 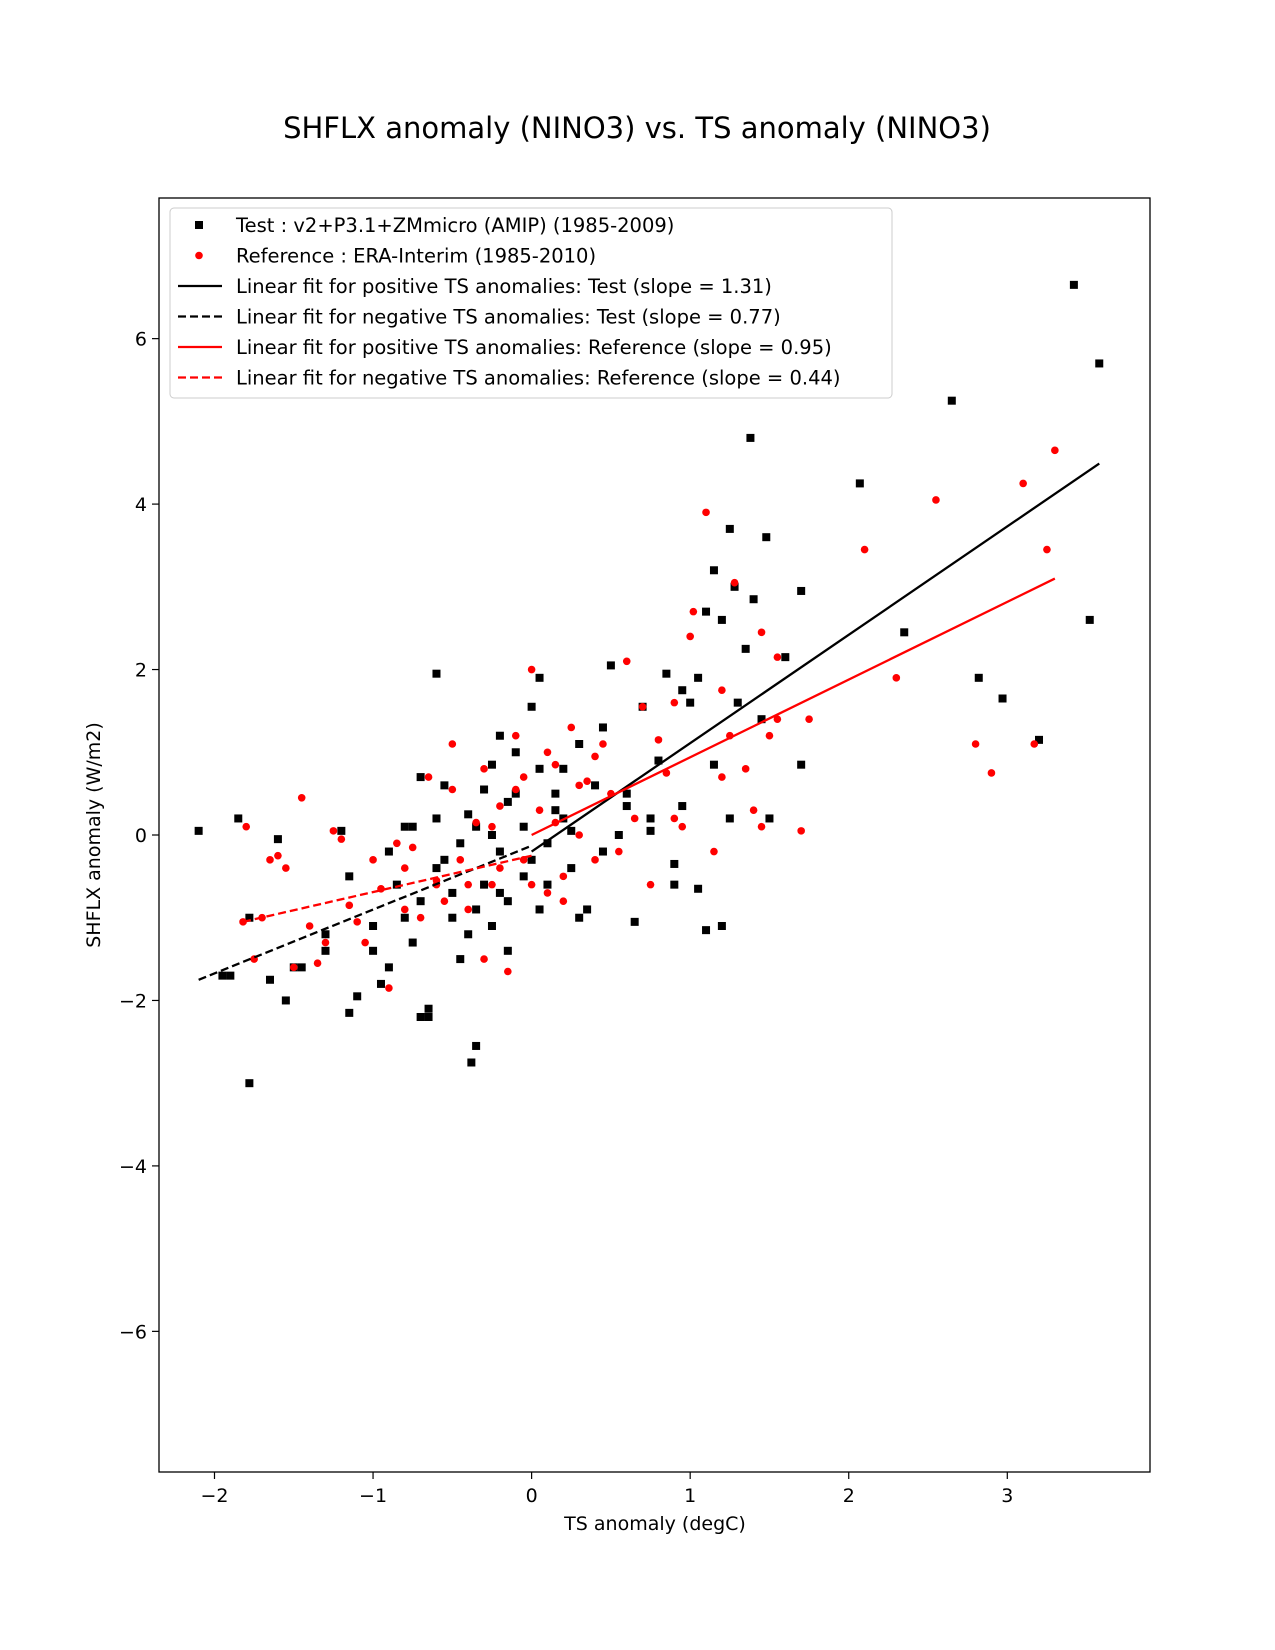 I want to click on legend-marker-circle, so click(x=199, y=255).